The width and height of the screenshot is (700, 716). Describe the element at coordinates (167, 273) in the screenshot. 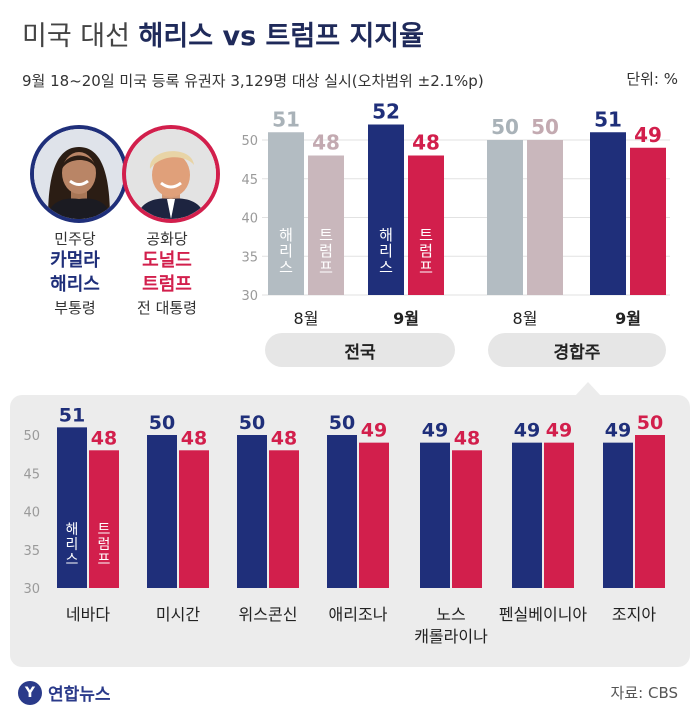

I see `trump-info: 공화당 도널드 트럼프 전 대통령` at that location.